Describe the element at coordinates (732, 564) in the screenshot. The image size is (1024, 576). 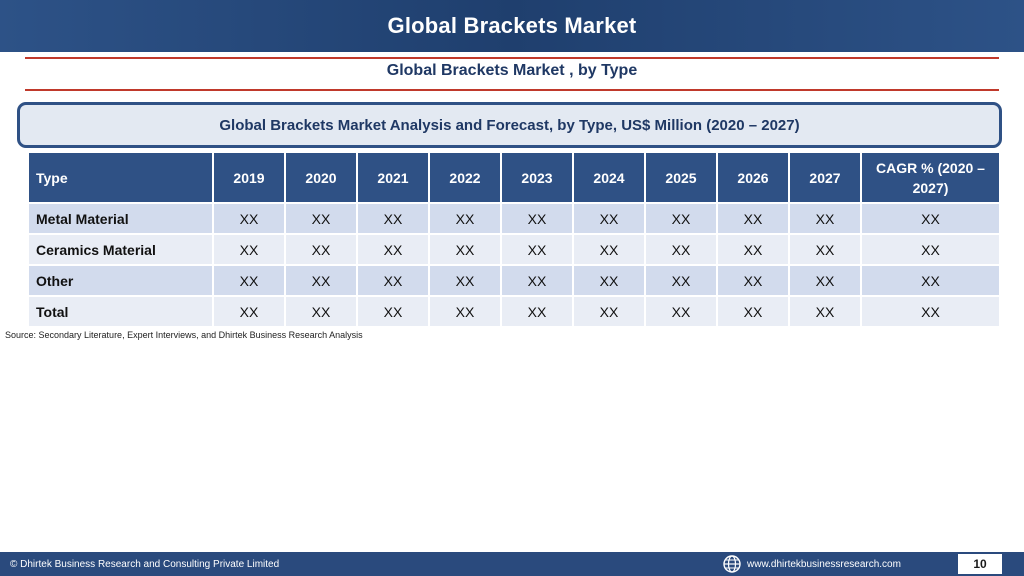
I see `globe-icon` at that location.